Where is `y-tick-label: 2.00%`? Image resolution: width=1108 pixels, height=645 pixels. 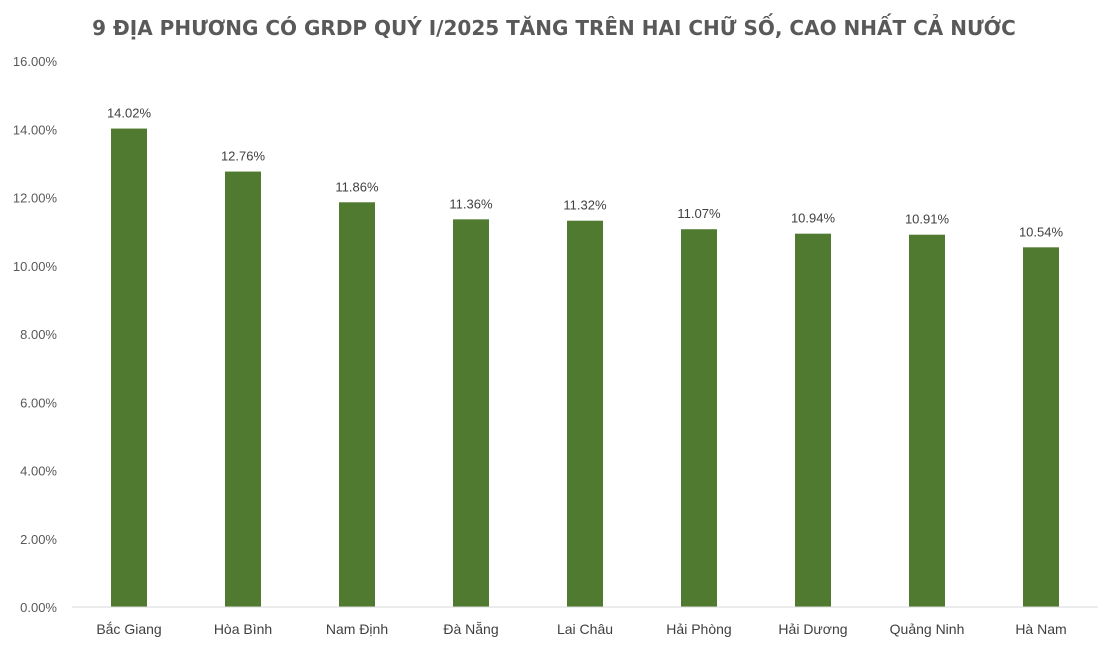 y-tick-label: 2.00% is located at coordinates (38, 539).